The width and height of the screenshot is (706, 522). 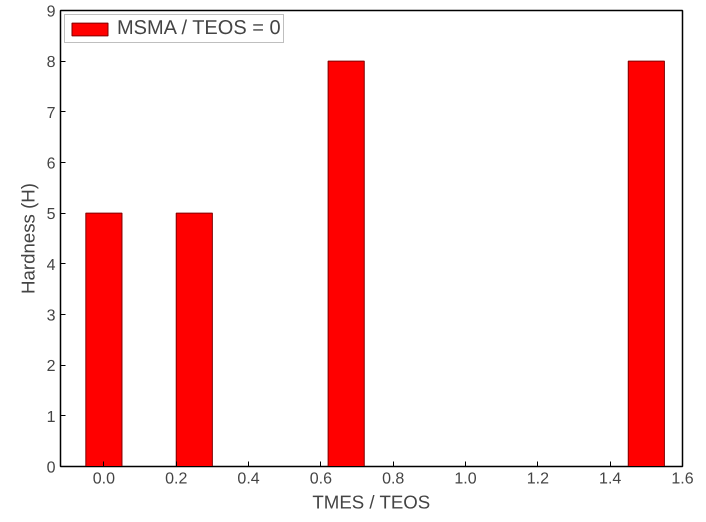 What do you see at coordinates (248, 479) in the screenshot?
I see `x-tick-label: 0.4` at bounding box center [248, 479].